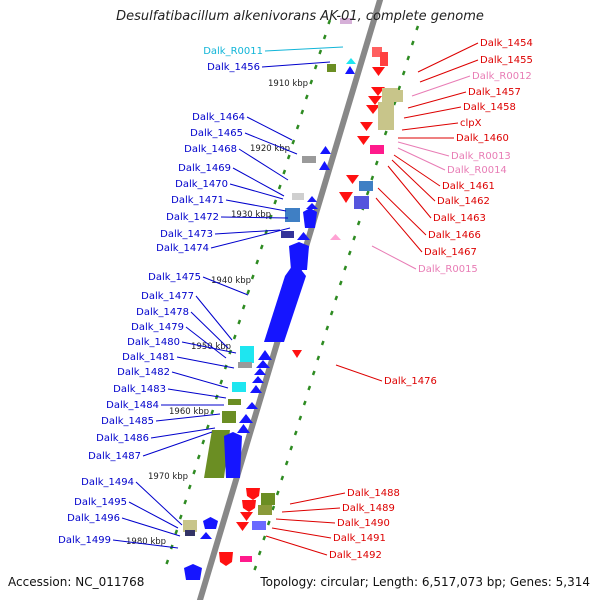 The width and height of the screenshot is (600, 600). Describe the element at coordinates (477, 170) in the screenshot. I see `label-dalk-r0014: Dalk_R0014` at that location.